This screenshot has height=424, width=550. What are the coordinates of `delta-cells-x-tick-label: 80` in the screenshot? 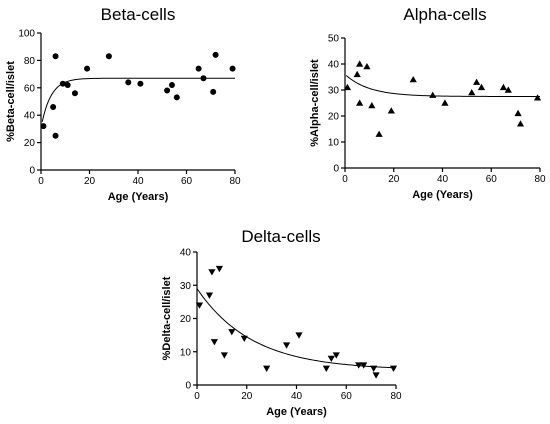 It's located at (396, 396).